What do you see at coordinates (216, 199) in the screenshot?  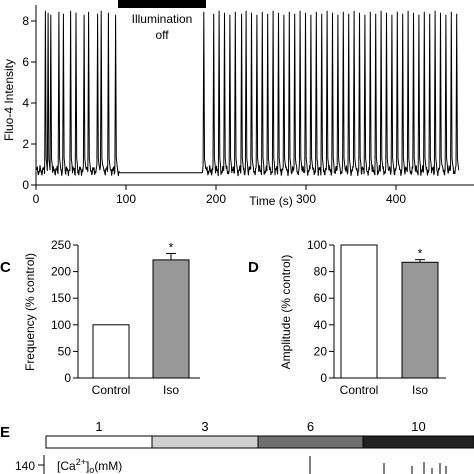 I see `trace-x-tick-label: 200` at bounding box center [216, 199].